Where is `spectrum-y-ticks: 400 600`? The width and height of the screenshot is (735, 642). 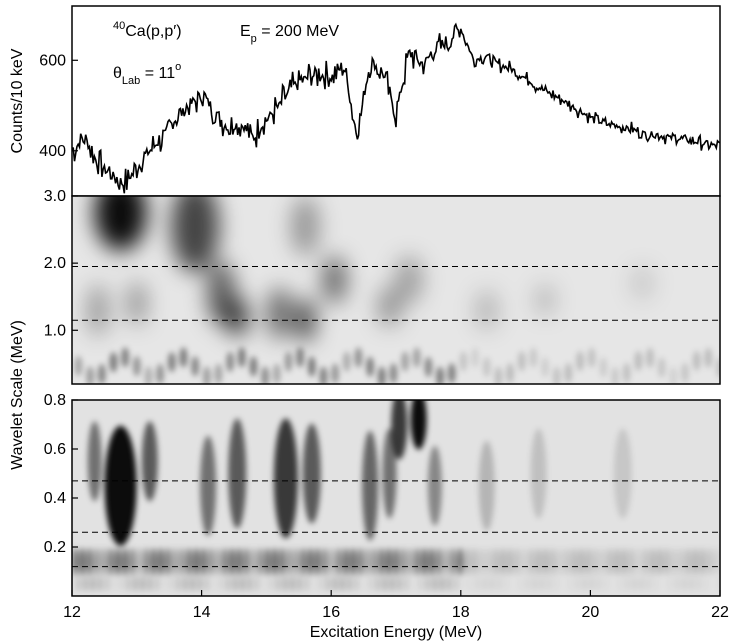
spectrum-y-ticks: 400 600 is located at coordinates (58, 106).